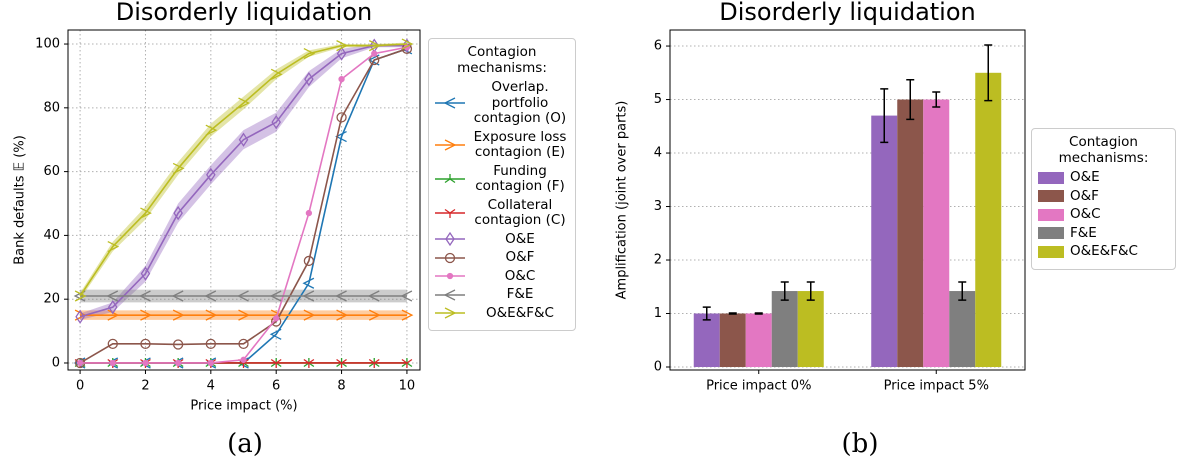 Image resolution: width=1180 pixels, height=472 pixels. Describe the element at coordinates (520, 212) in the screenshot. I see `legend-label: Collateral contagion (C)` at that location.